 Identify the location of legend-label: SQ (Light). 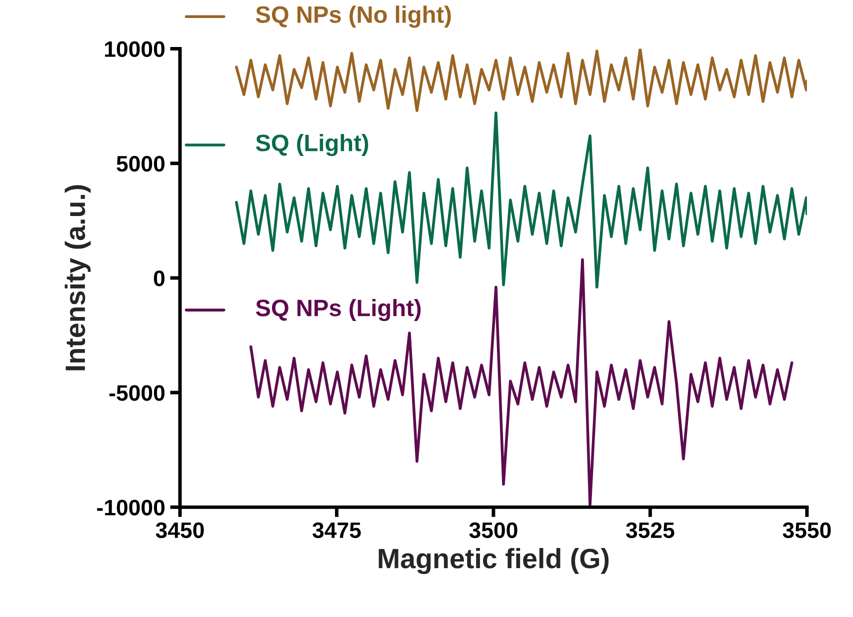
(312, 145).